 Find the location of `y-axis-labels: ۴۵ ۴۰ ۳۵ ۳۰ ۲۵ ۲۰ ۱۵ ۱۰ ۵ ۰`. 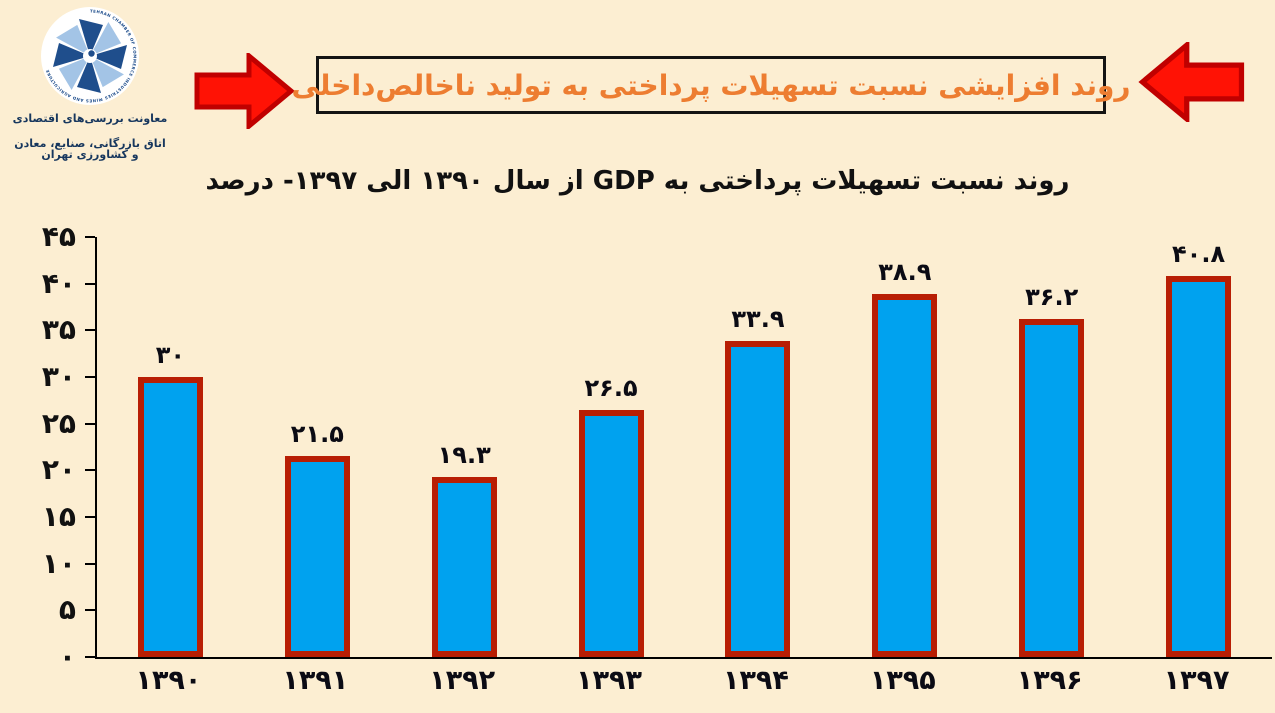

y-axis-labels: ۴۵ ۴۰ ۳۵ ۳۰ ۲۵ ۲۰ ۱۵ ۱۰ ۵ ۰ is located at coordinates (38, 446).